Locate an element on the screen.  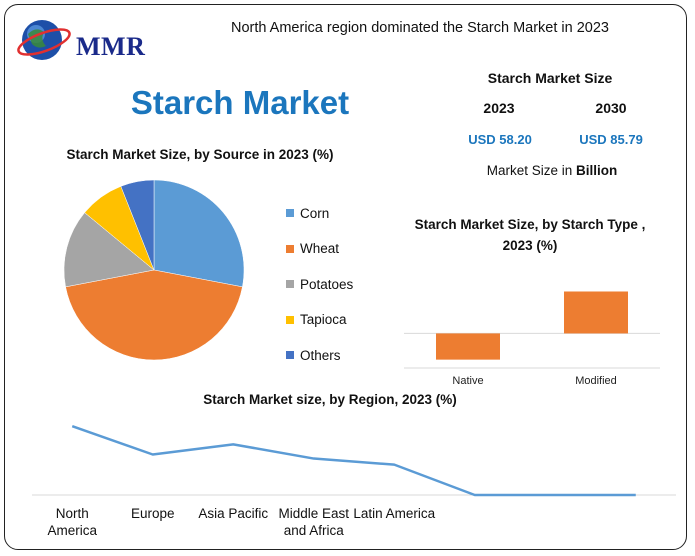
market-size-title: Starch Market Size is located at coordinates (550, 78).